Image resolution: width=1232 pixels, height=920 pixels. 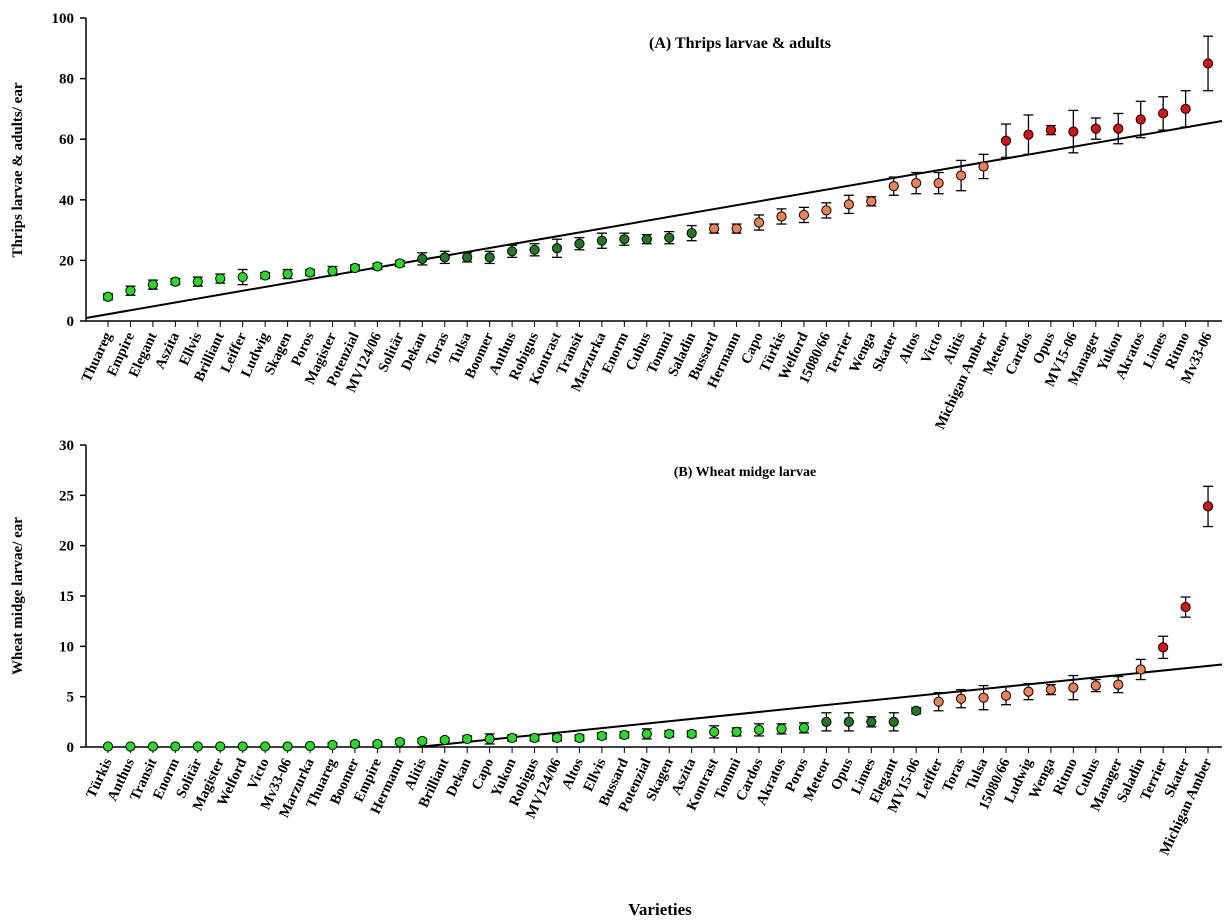 I want to click on y-tick-label: 80, so click(x=66, y=80).